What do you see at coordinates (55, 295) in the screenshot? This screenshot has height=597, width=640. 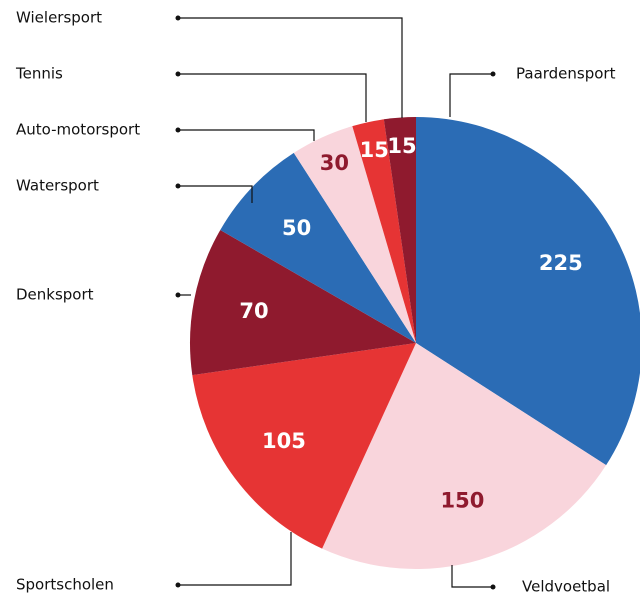 I see `category-label: Denksport` at bounding box center [55, 295].